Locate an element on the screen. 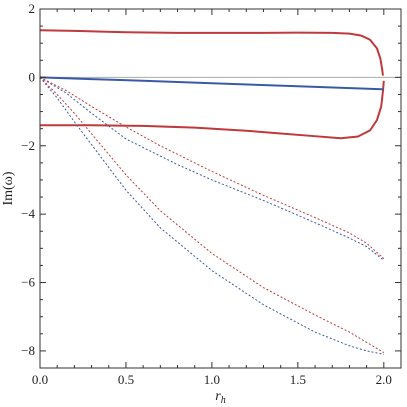 The image size is (407, 407). y-tick-label: −6 is located at coordinates (28, 282).